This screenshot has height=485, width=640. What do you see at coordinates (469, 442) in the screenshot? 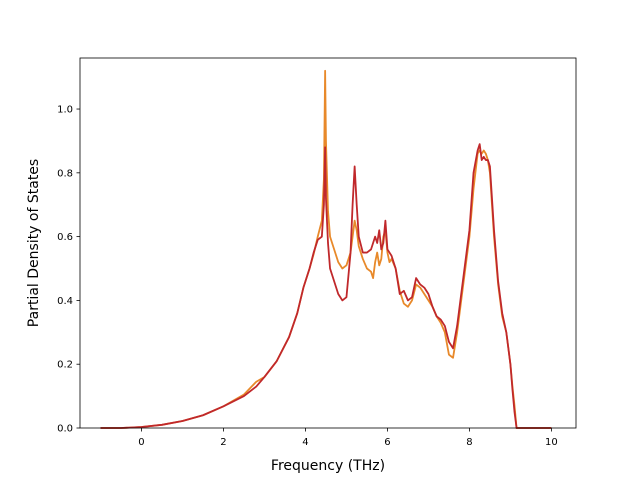
I see `x-tick-label: 8` at bounding box center [469, 442].